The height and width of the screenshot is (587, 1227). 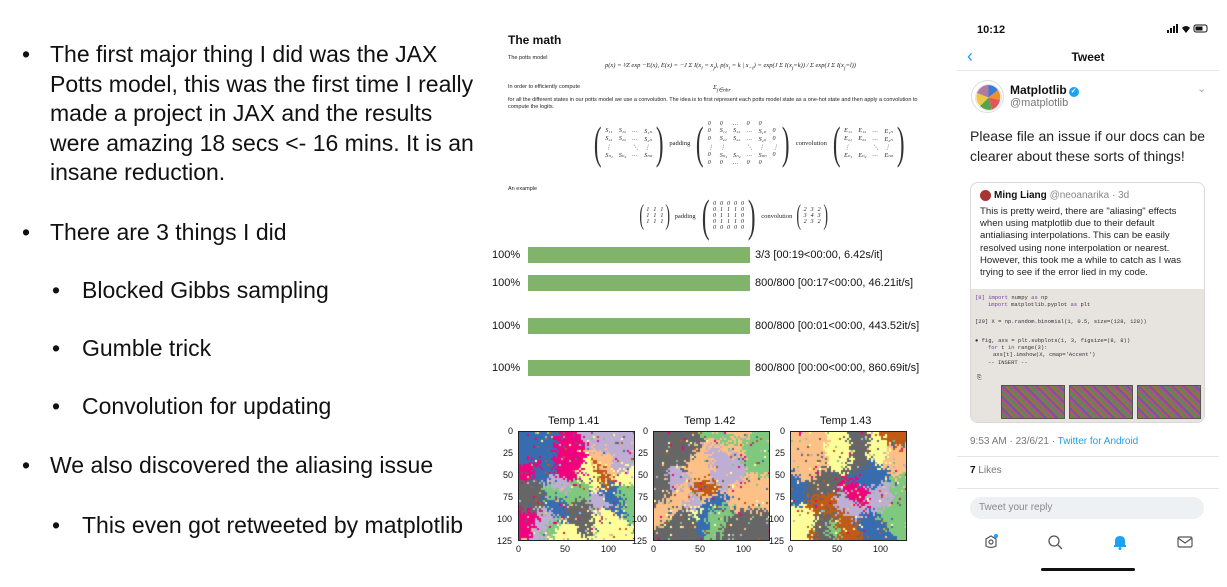 What do you see at coordinates (819, 255) in the screenshot?
I see `progress-info: 3/3 [00:19<00:00, 6.42s/it]` at bounding box center [819, 255].